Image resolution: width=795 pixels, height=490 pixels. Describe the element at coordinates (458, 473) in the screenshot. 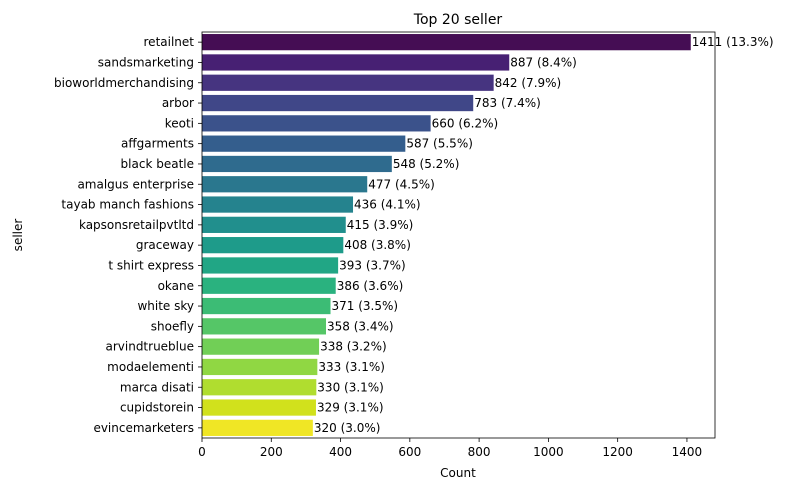

I see `x-axis-title: Count` at that location.